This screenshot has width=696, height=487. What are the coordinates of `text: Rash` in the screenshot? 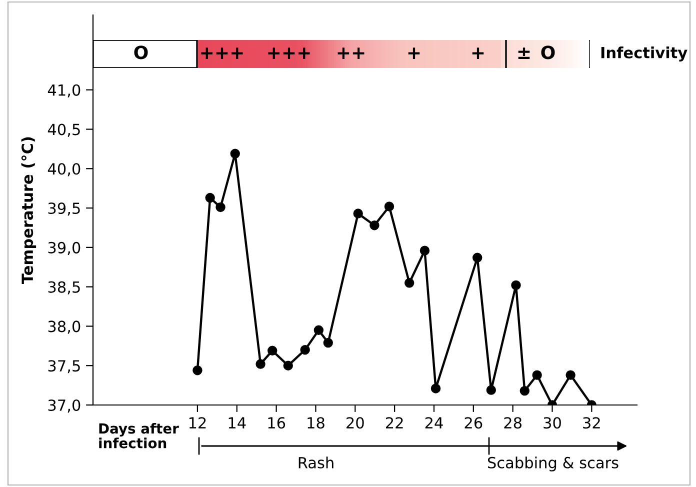 It's located at (316, 462).